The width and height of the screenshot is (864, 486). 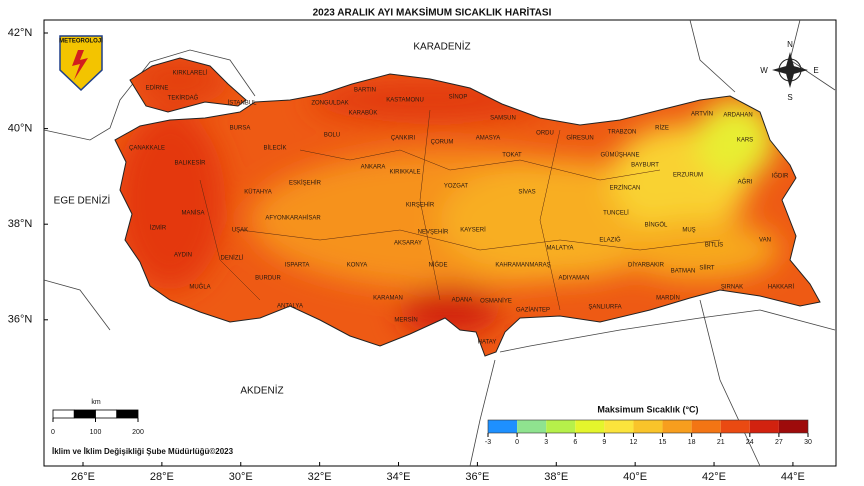 What do you see at coordinates (261, 390) in the screenshot?
I see `sea-label: AKDENİZ` at bounding box center [261, 390].